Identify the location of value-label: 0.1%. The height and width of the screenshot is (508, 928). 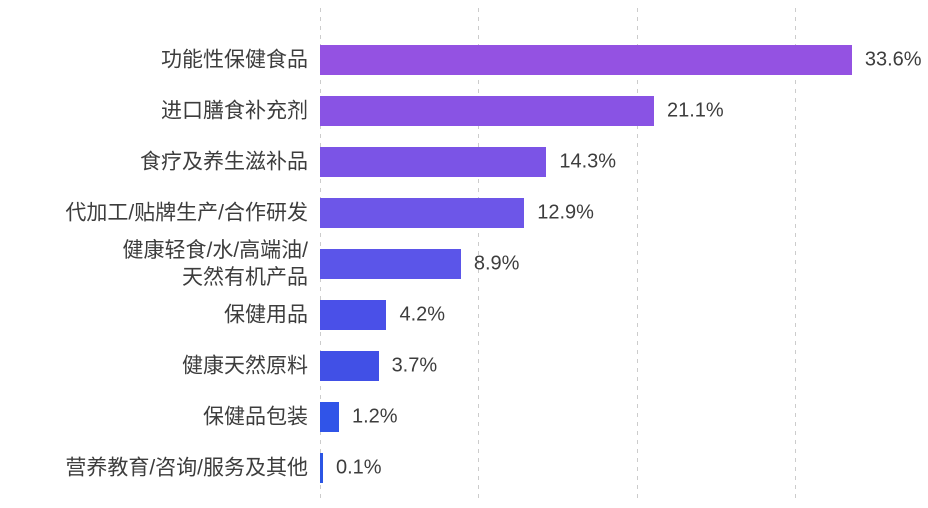
(359, 467).